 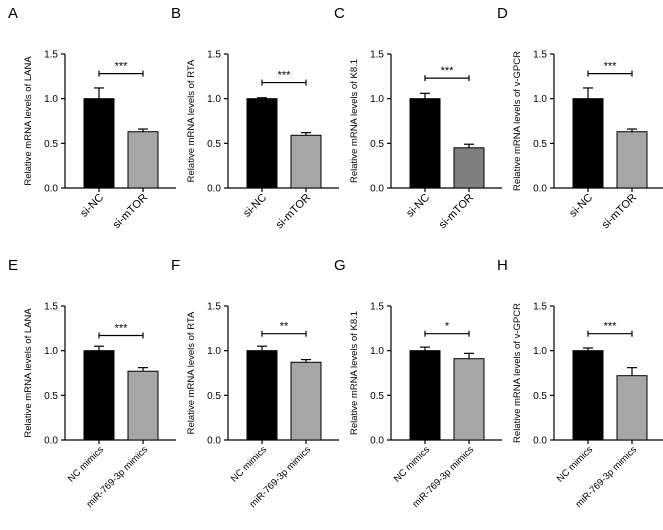 I want to click on significance-label: **, so click(x=284, y=327).